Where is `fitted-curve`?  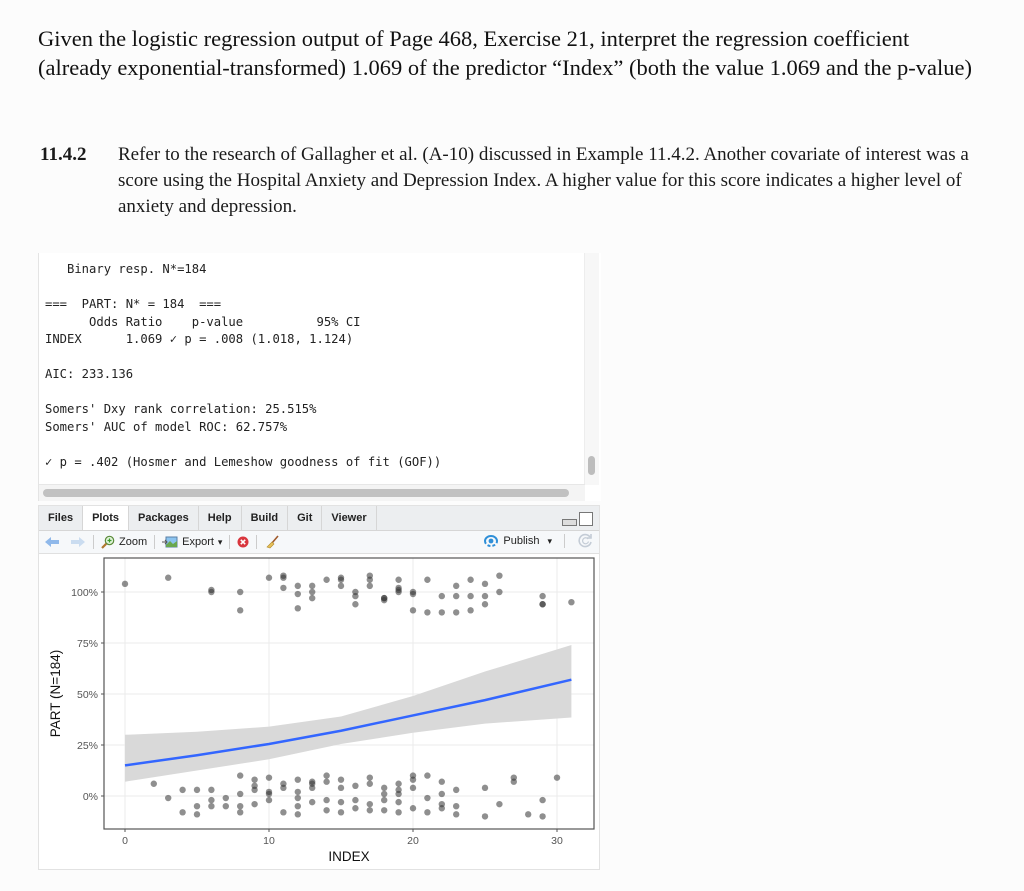 fitted-curve is located at coordinates (348, 722).